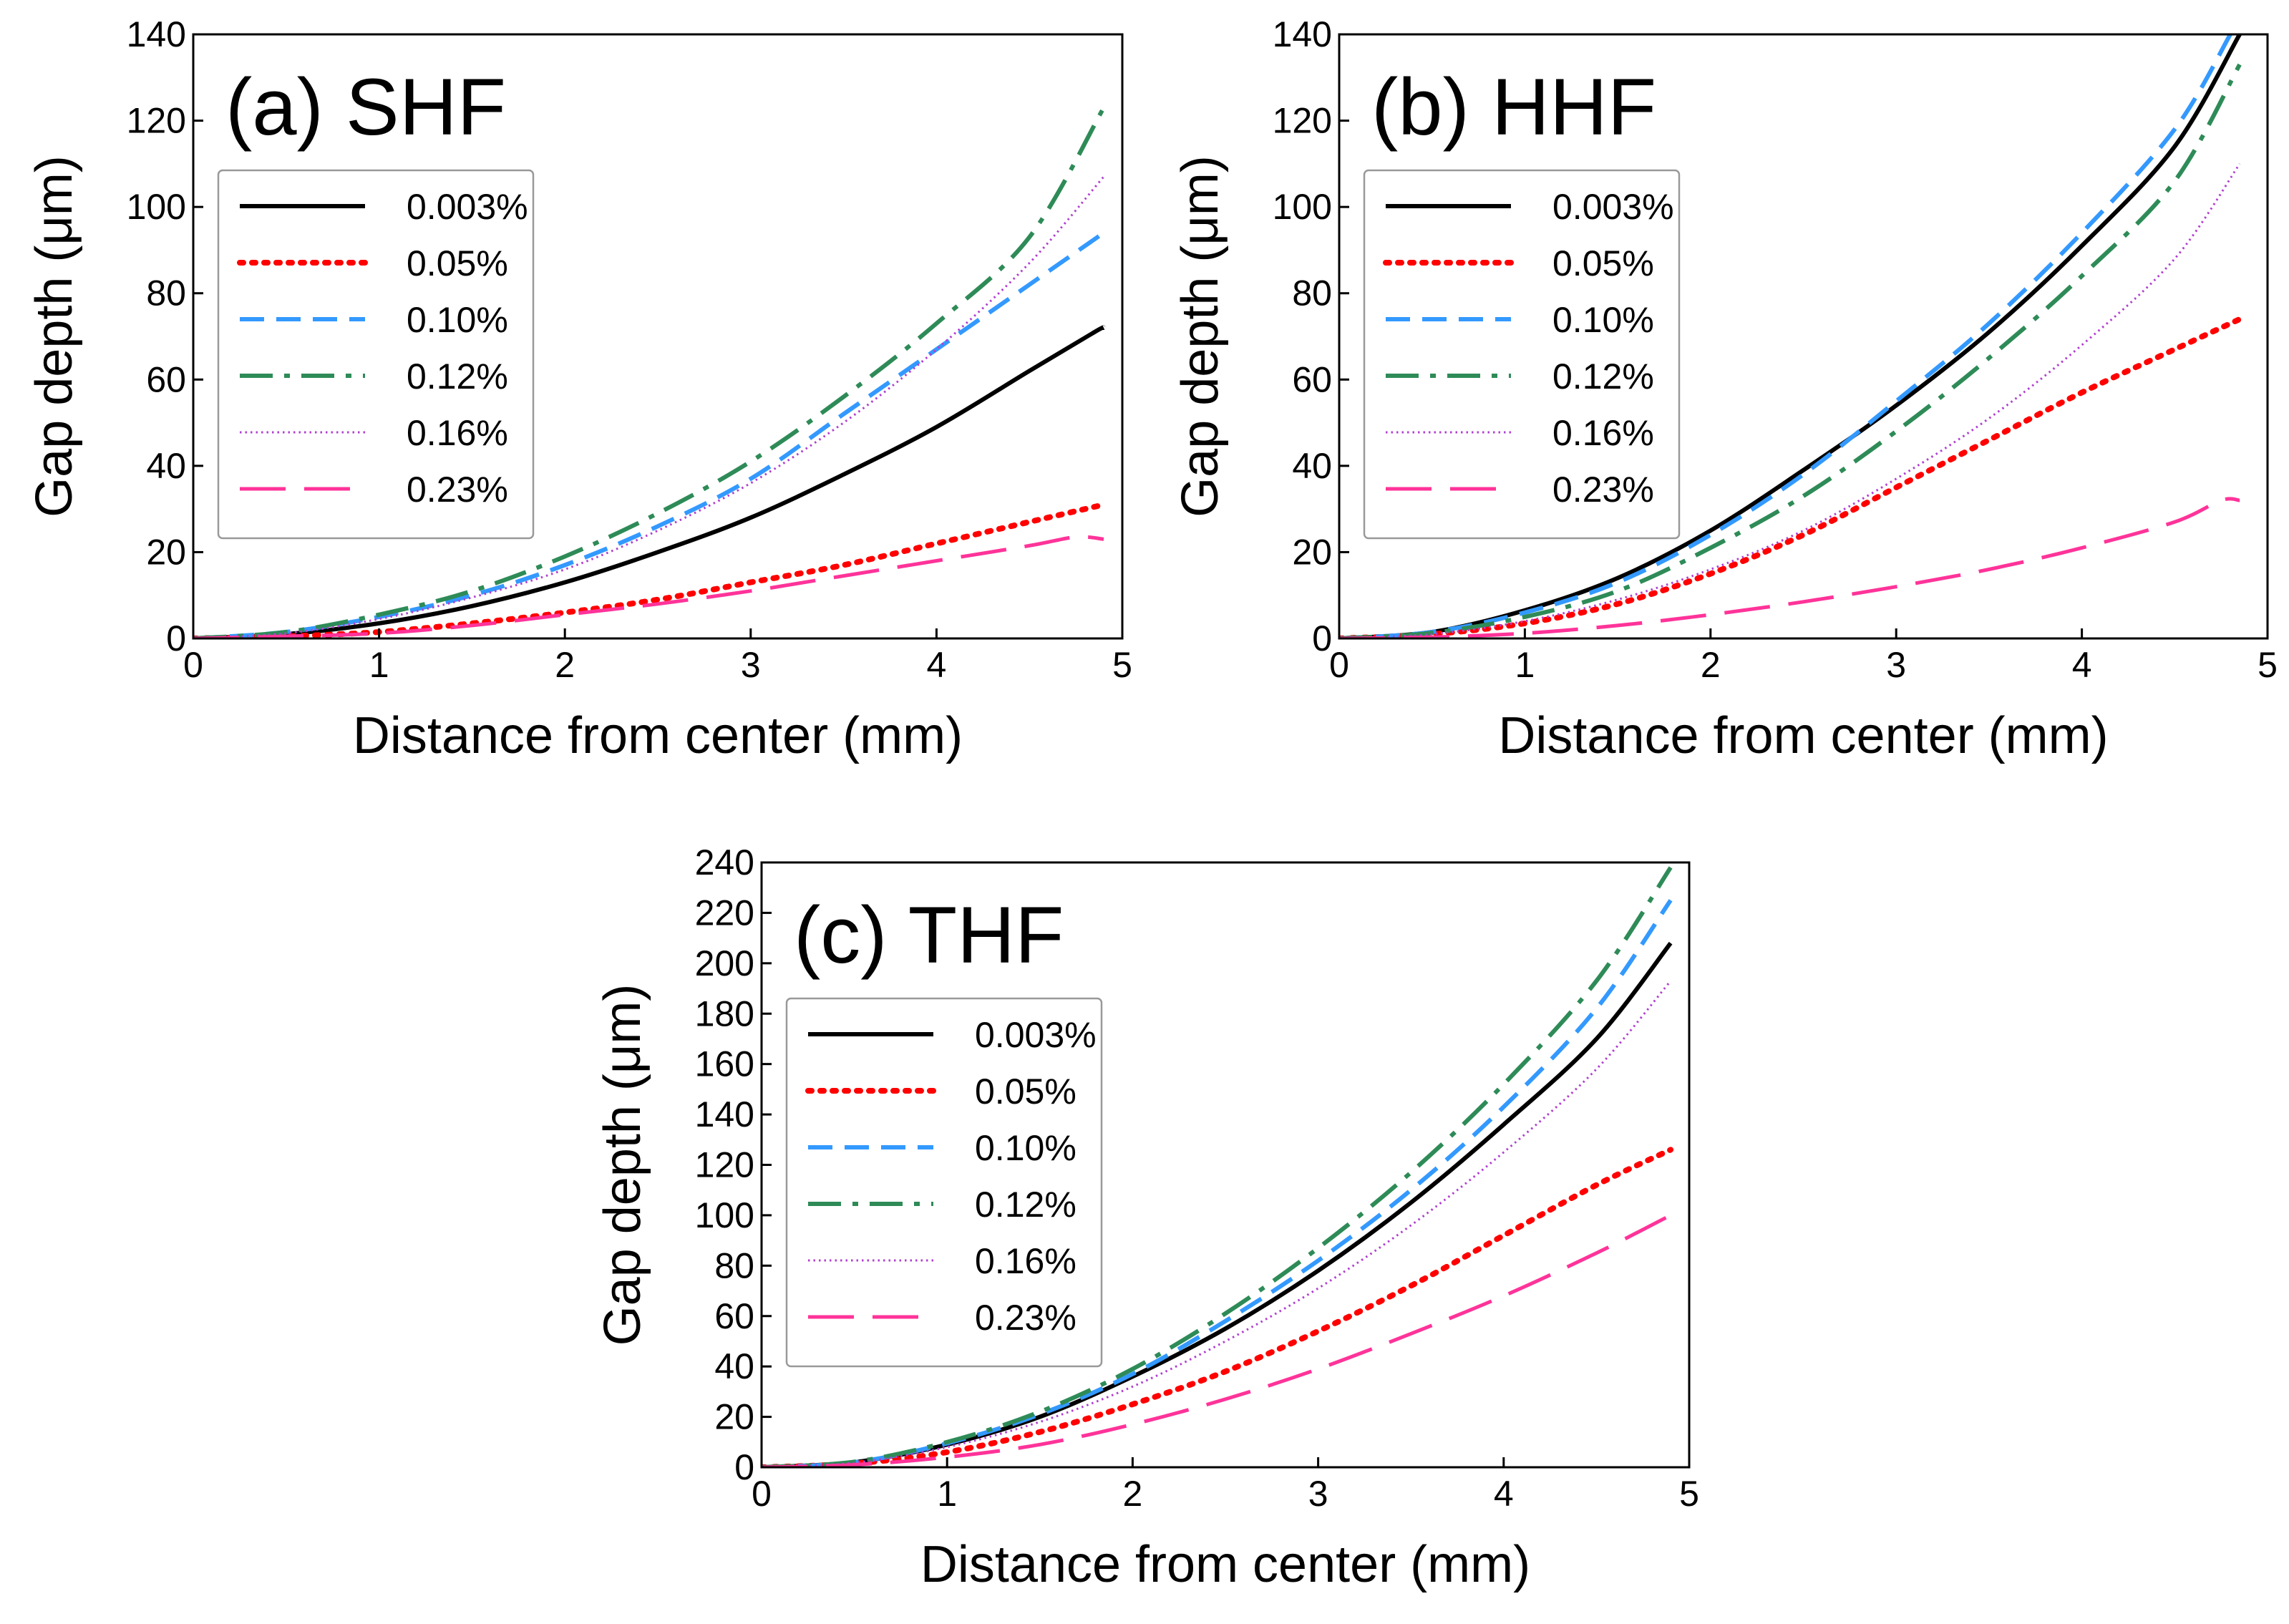 This screenshot has height=1624, width=2289. Describe the element at coordinates (1132, 1494) in the screenshot. I see `x-tick-label: 2` at that location.